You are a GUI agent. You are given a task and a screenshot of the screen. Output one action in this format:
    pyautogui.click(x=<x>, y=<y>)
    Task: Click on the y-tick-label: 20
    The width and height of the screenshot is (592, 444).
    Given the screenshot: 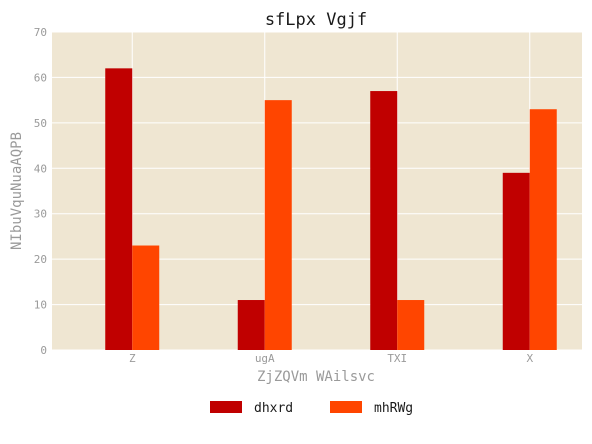 What is the action you would take?
    pyautogui.click(x=40, y=259)
    